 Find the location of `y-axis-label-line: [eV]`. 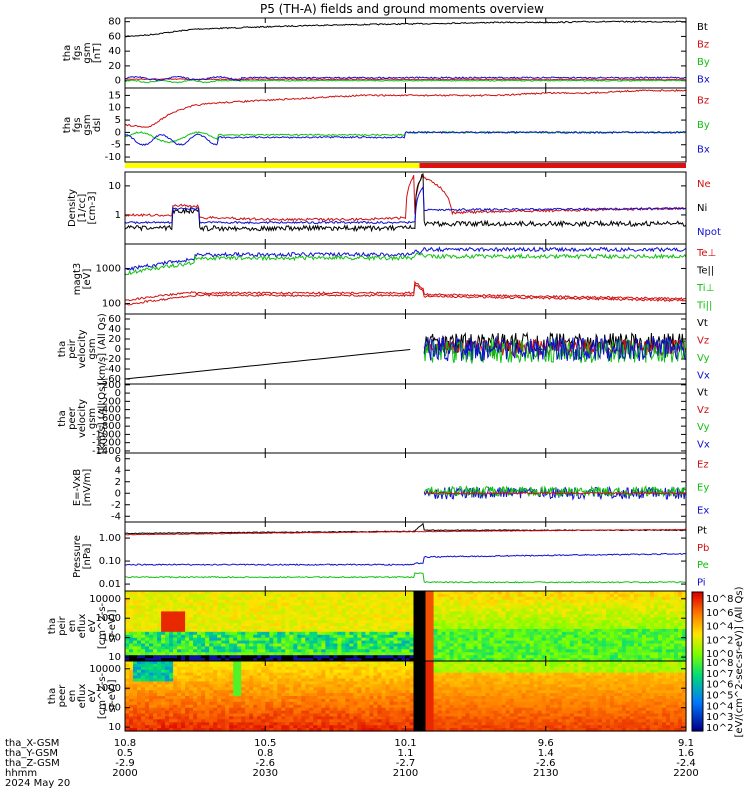

y-axis-label-line: [eV] is located at coordinates (87, 279).